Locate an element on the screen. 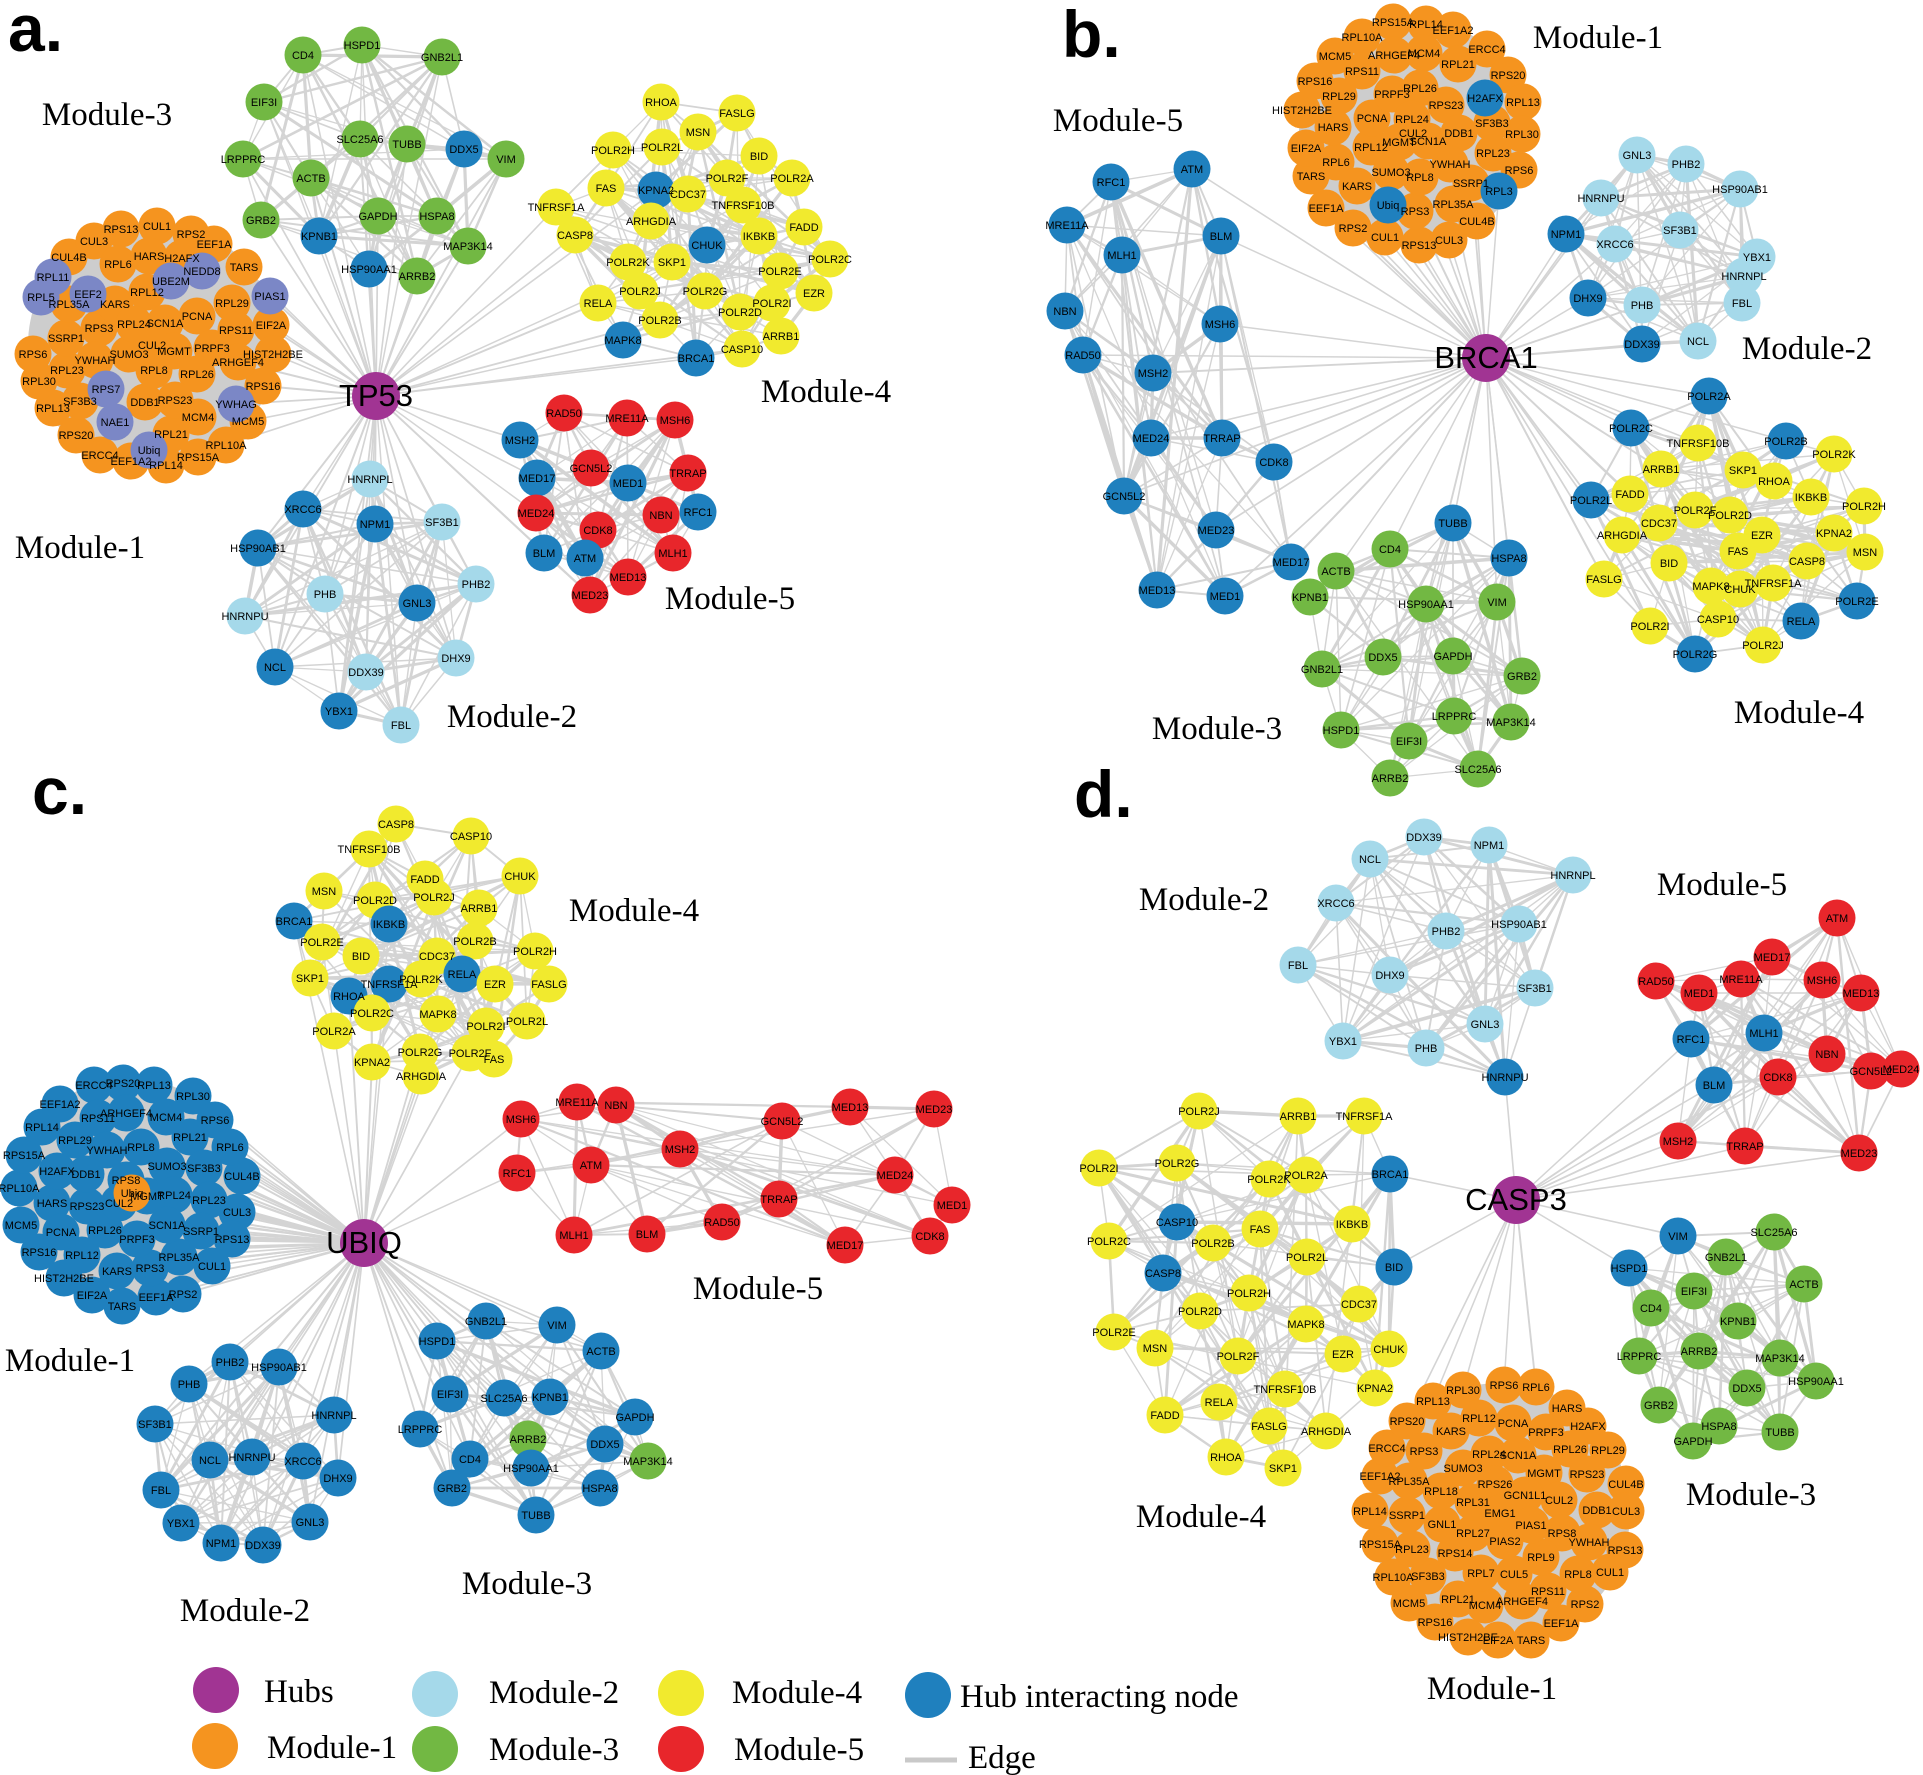 The image size is (1923, 1775). svg-text: RPL8 is located at coordinates (154, 371).